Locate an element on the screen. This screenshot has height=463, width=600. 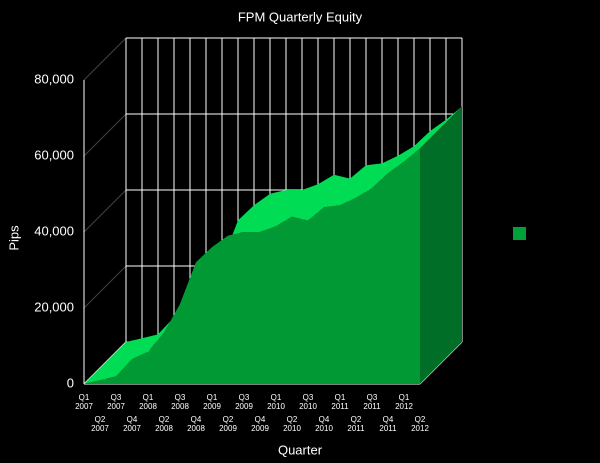
x-tick-label: Q1 2012 is located at coordinates (404, 402).